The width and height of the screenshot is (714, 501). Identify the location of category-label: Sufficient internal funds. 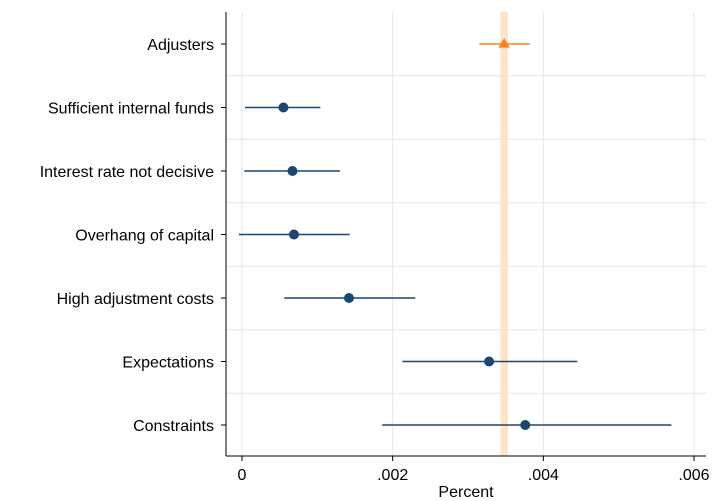
(131, 109).